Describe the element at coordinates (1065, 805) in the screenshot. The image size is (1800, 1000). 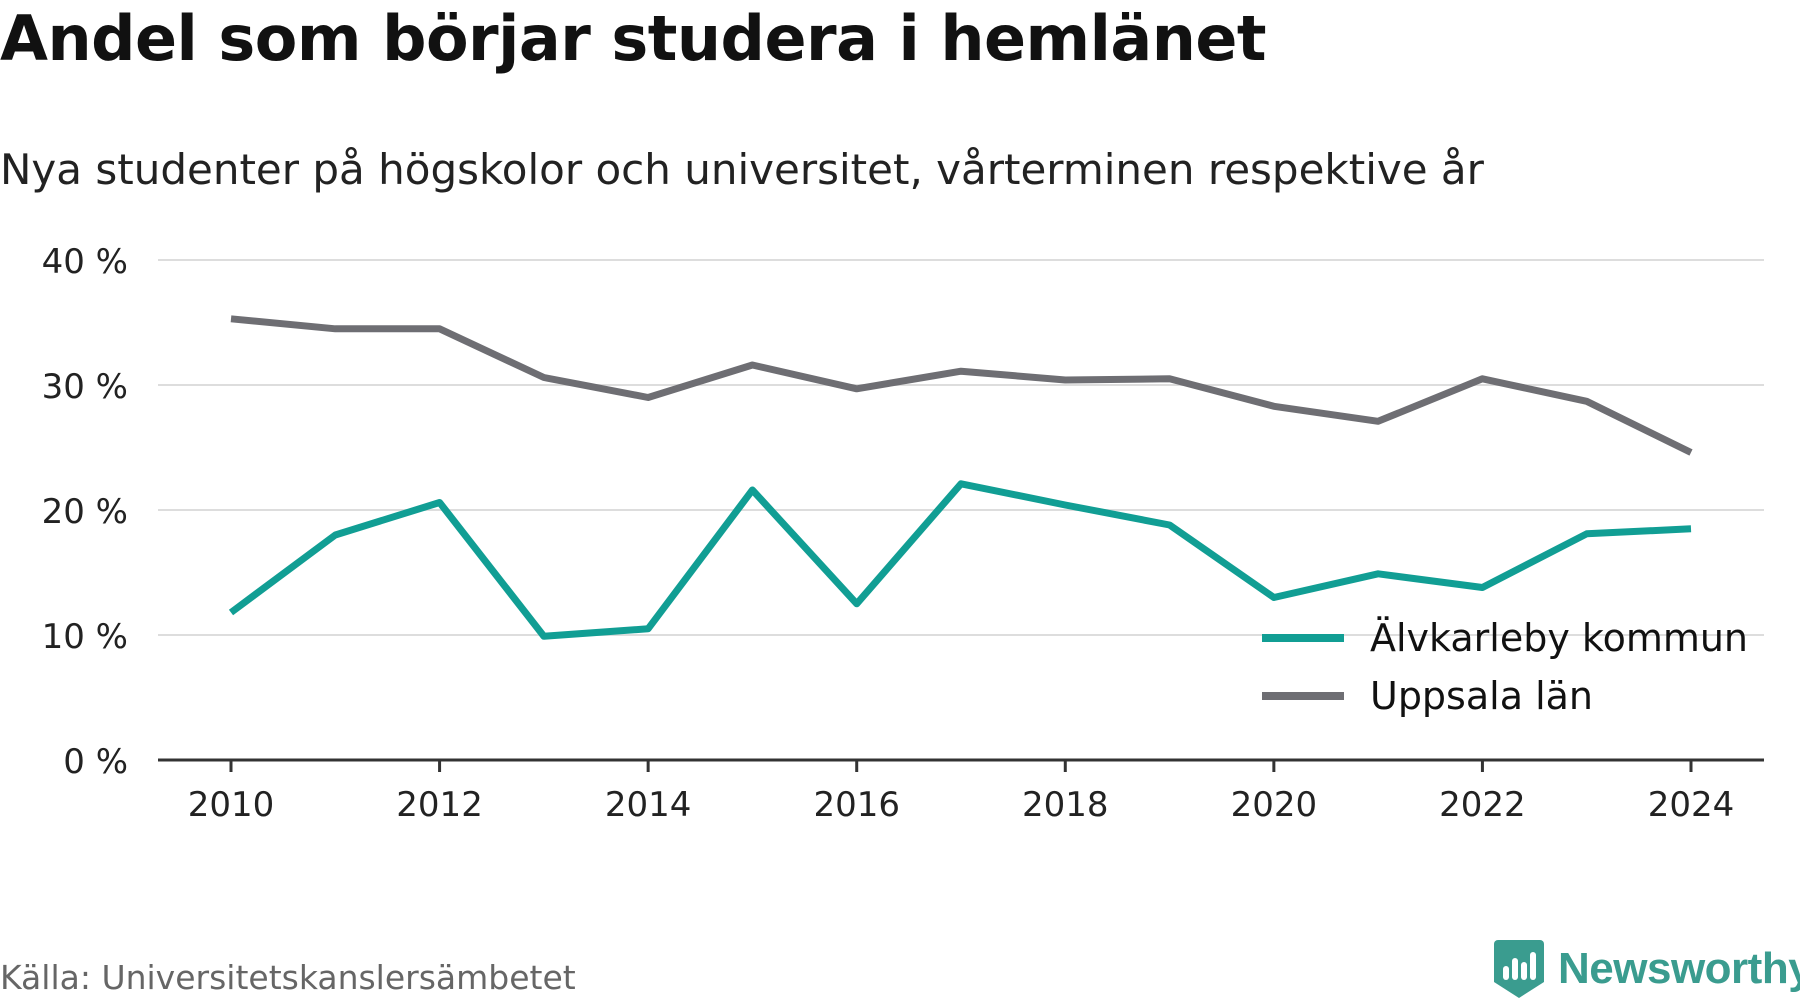
I see `x-tick-label: 2018` at that location.